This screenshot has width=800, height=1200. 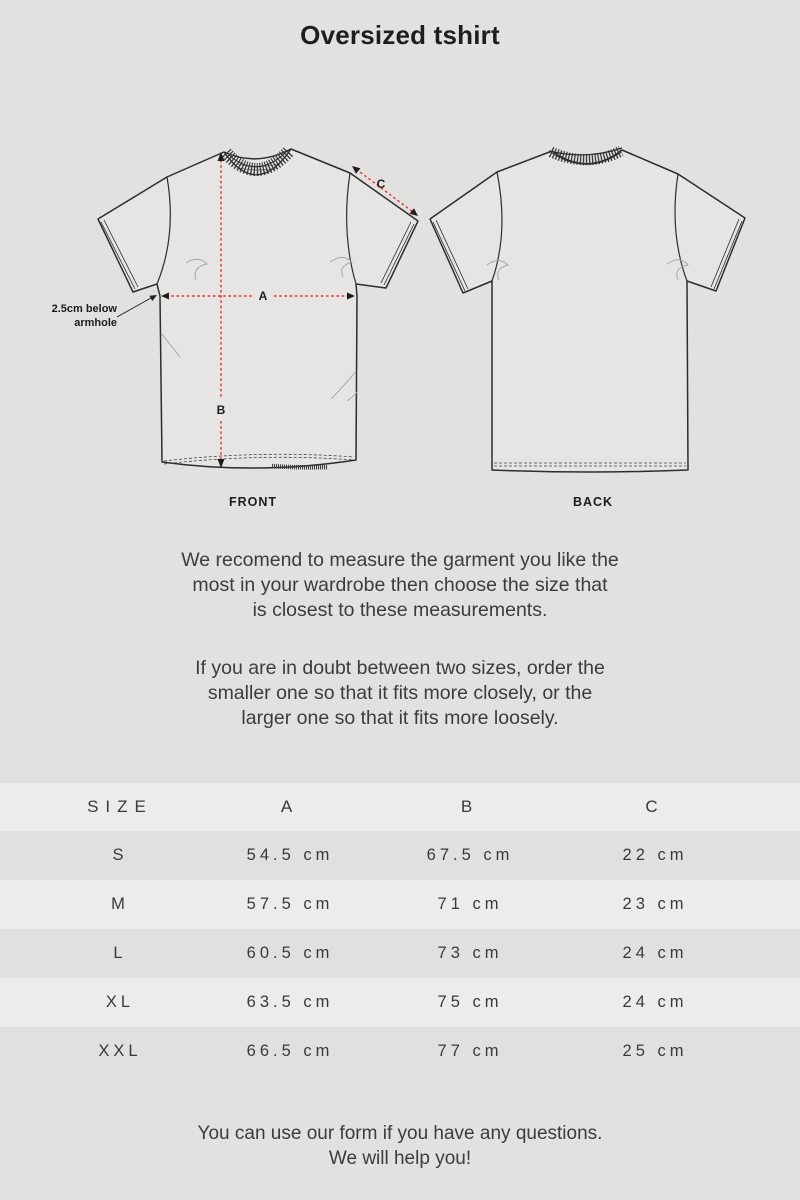 I want to click on back-armhole-seams, so click(x=589, y=226).